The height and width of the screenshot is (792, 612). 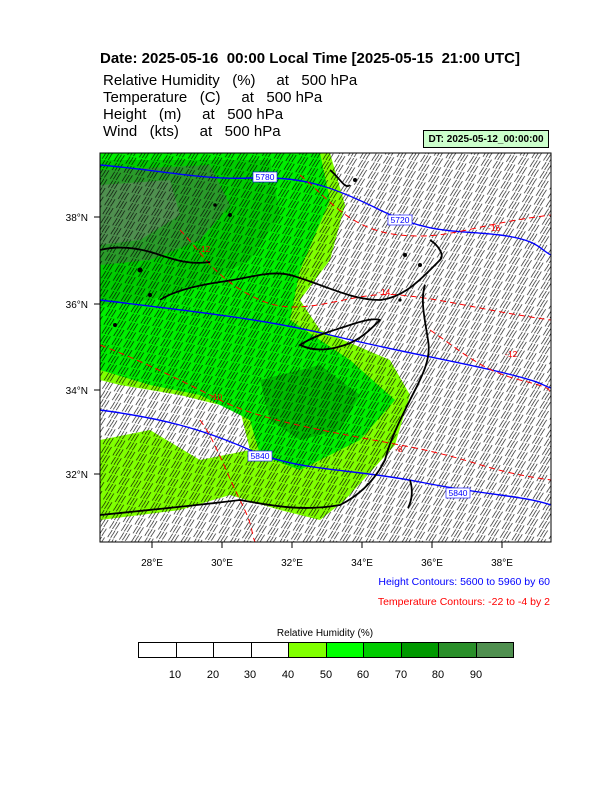 What do you see at coordinates (486, 139) in the screenshot?
I see `dt-badge: DT: 2025-05-12_00:00:00` at bounding box center [486, 139].